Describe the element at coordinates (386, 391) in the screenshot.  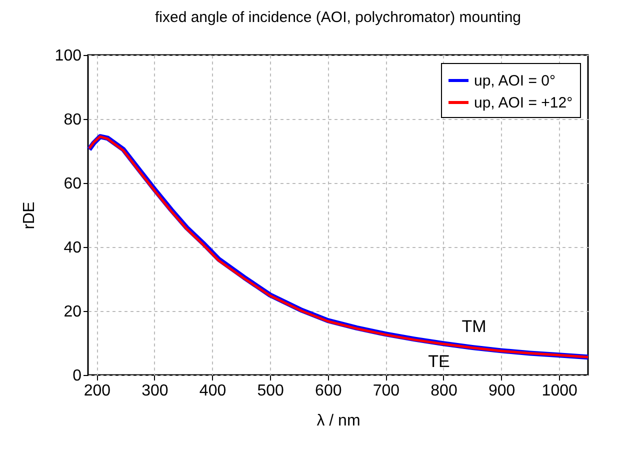
I see `x-tick-label: 700` at that location.